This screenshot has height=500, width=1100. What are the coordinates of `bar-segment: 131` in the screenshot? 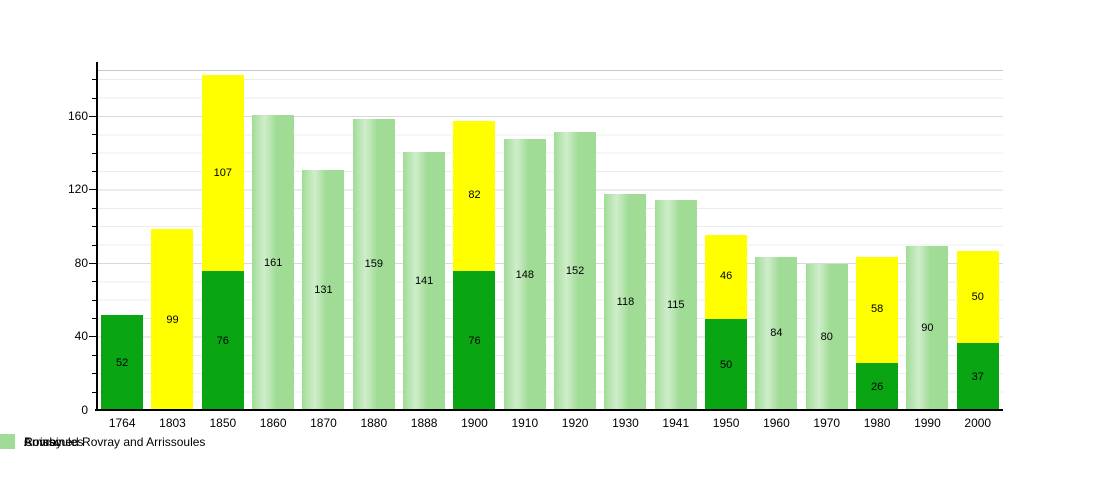 It's located at (323, 290).